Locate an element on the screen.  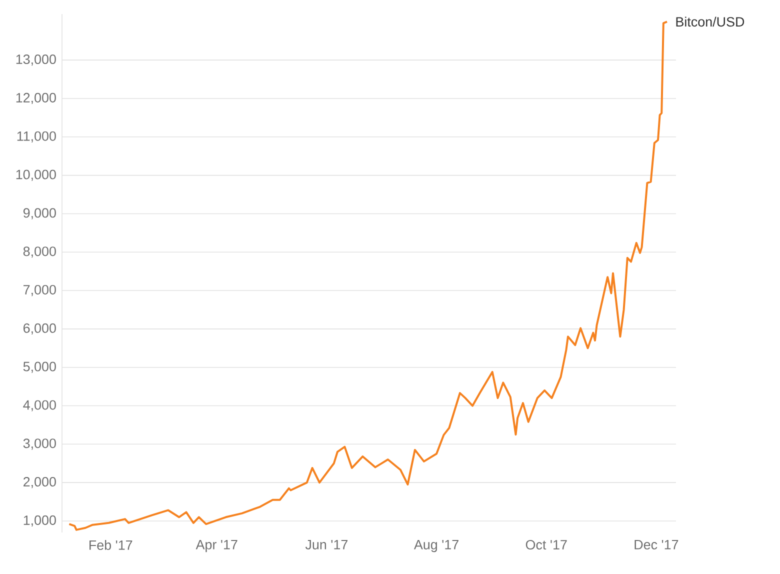
x-tick-label: Feb '17 is located at coordinates (111, 545).